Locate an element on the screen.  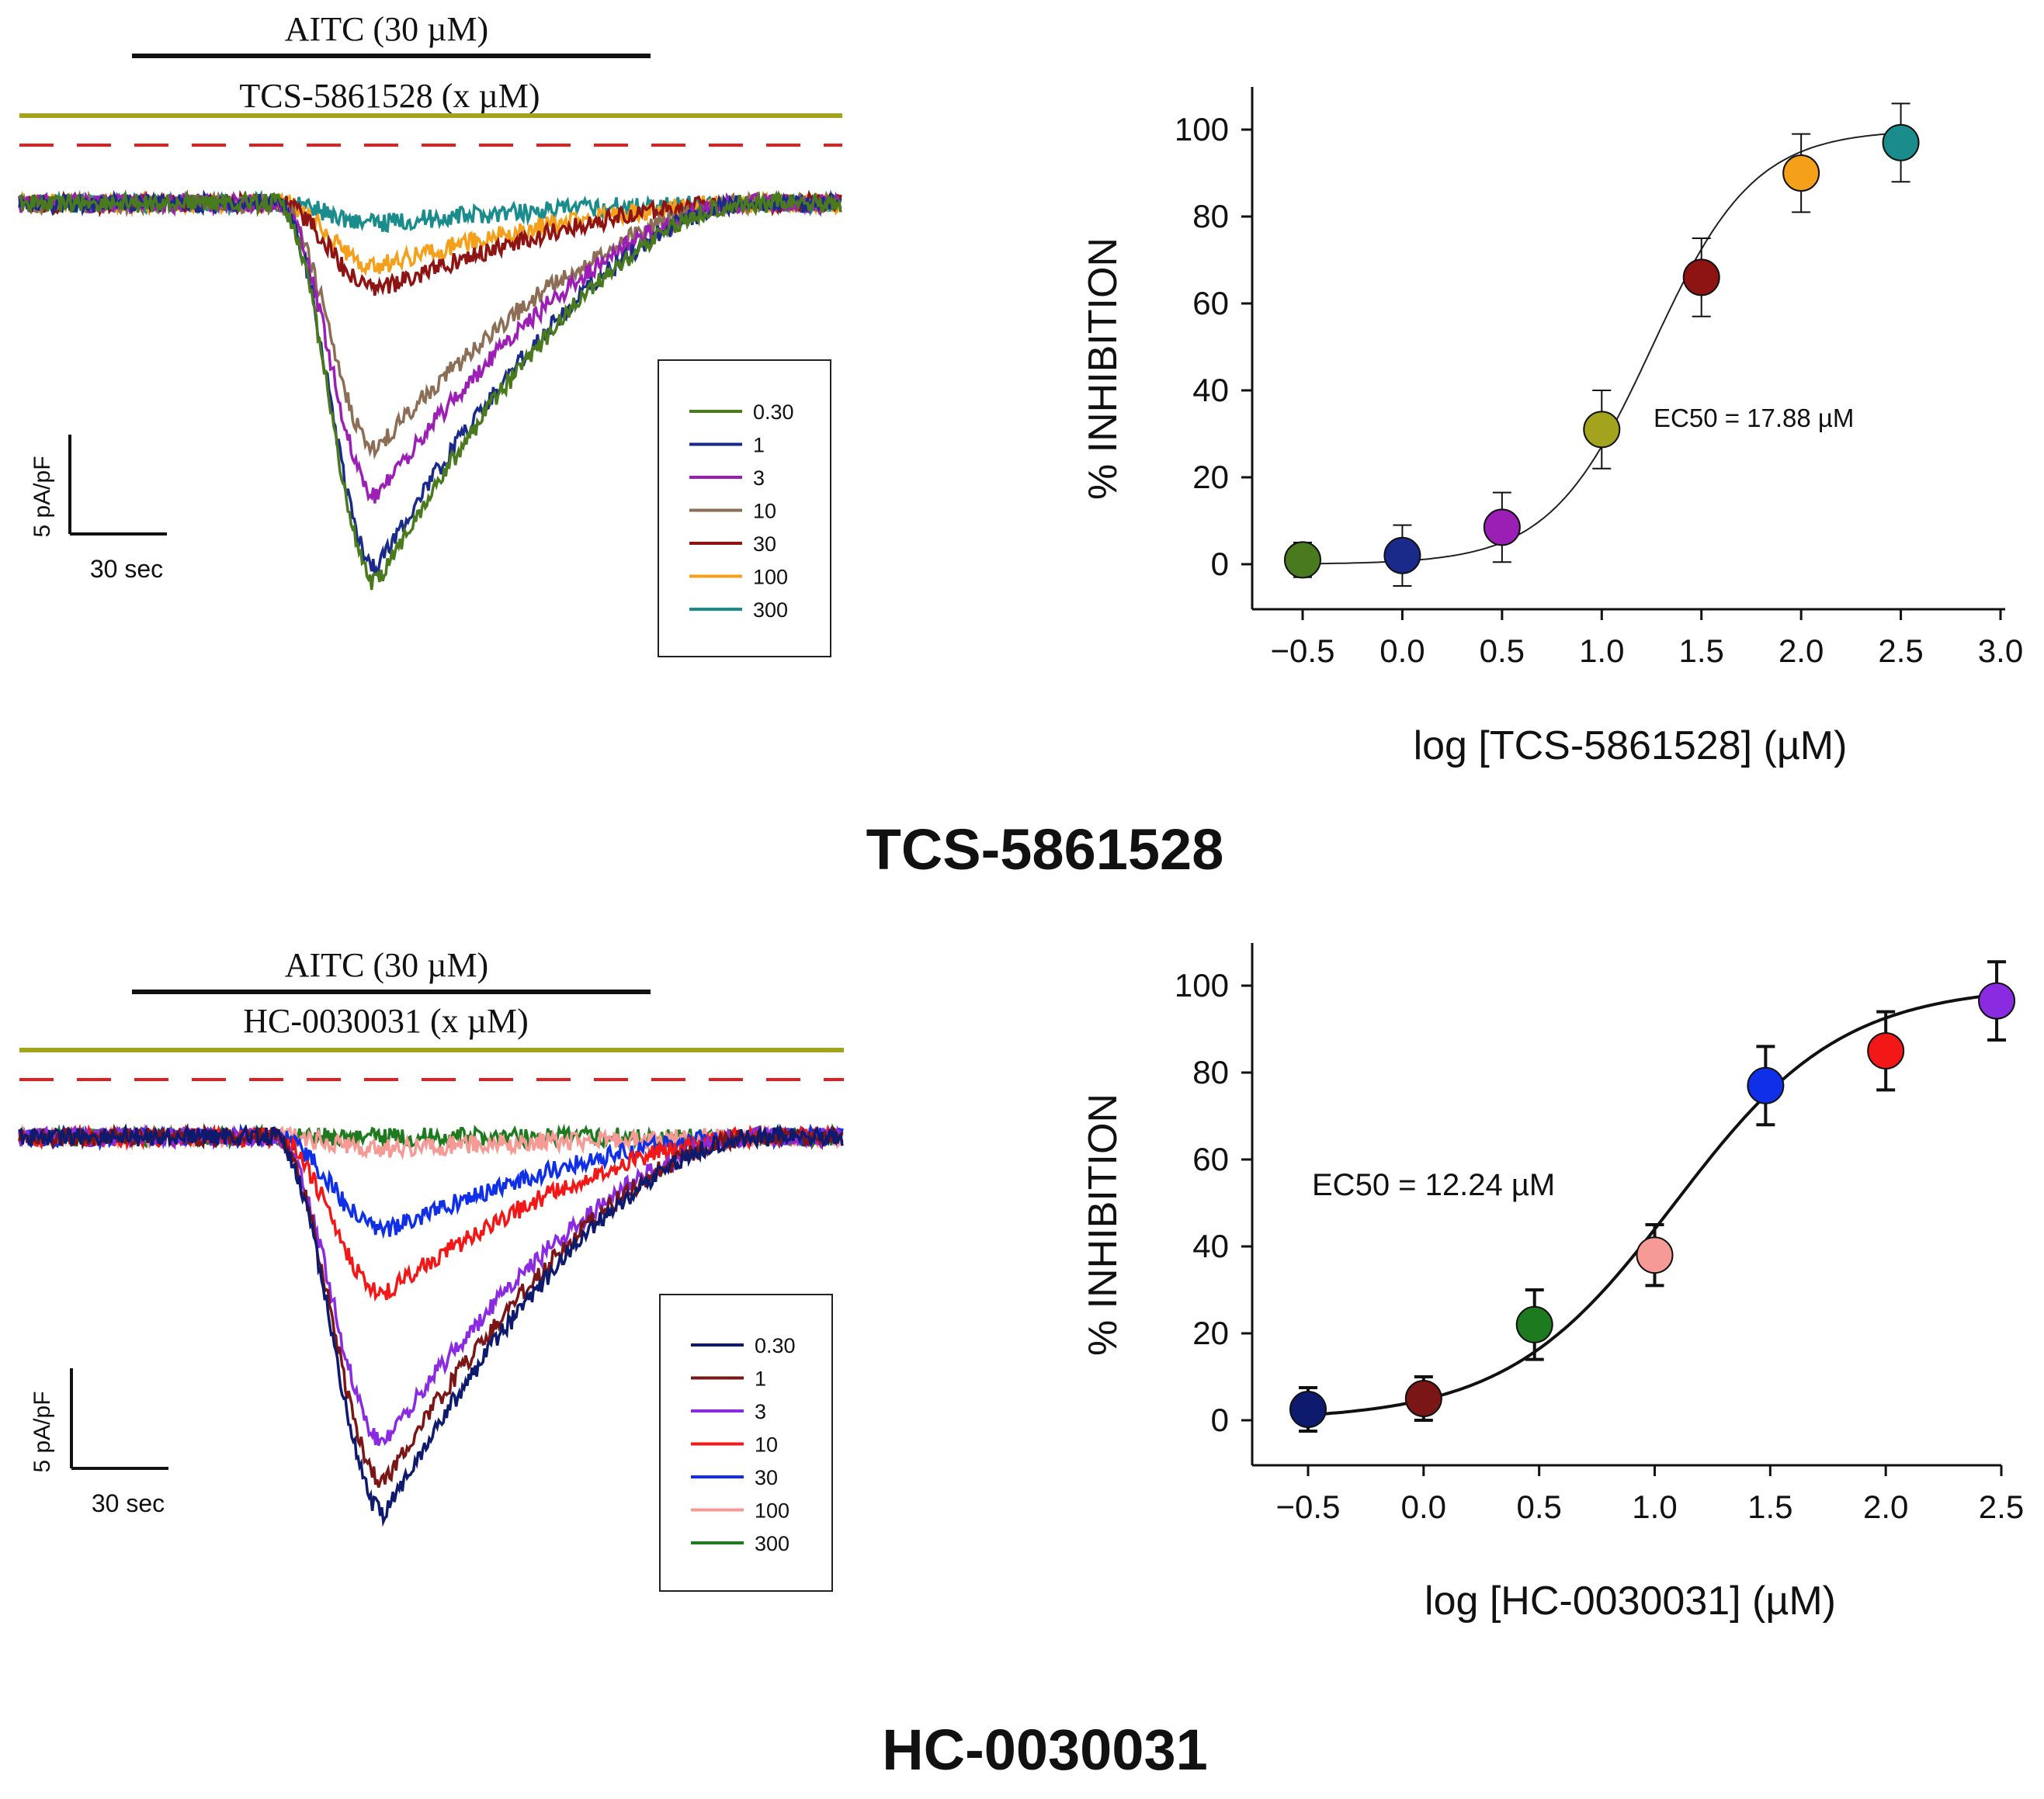
antagonist-label: TCS-5861528 (x µM) is located at coordinates (389, 96).